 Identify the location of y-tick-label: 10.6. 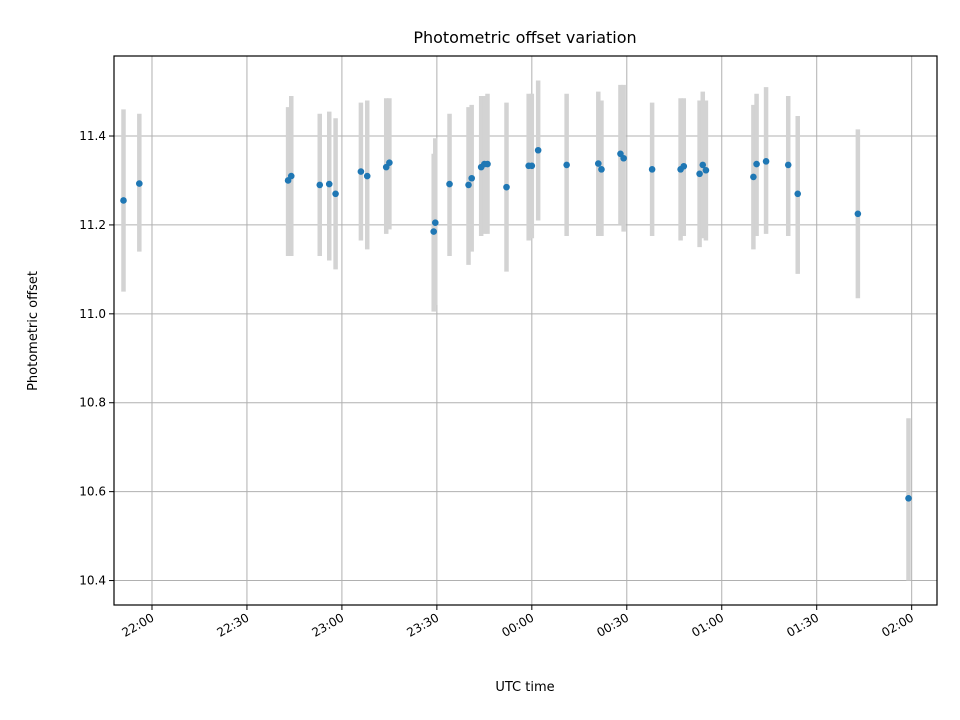
(92, 492).